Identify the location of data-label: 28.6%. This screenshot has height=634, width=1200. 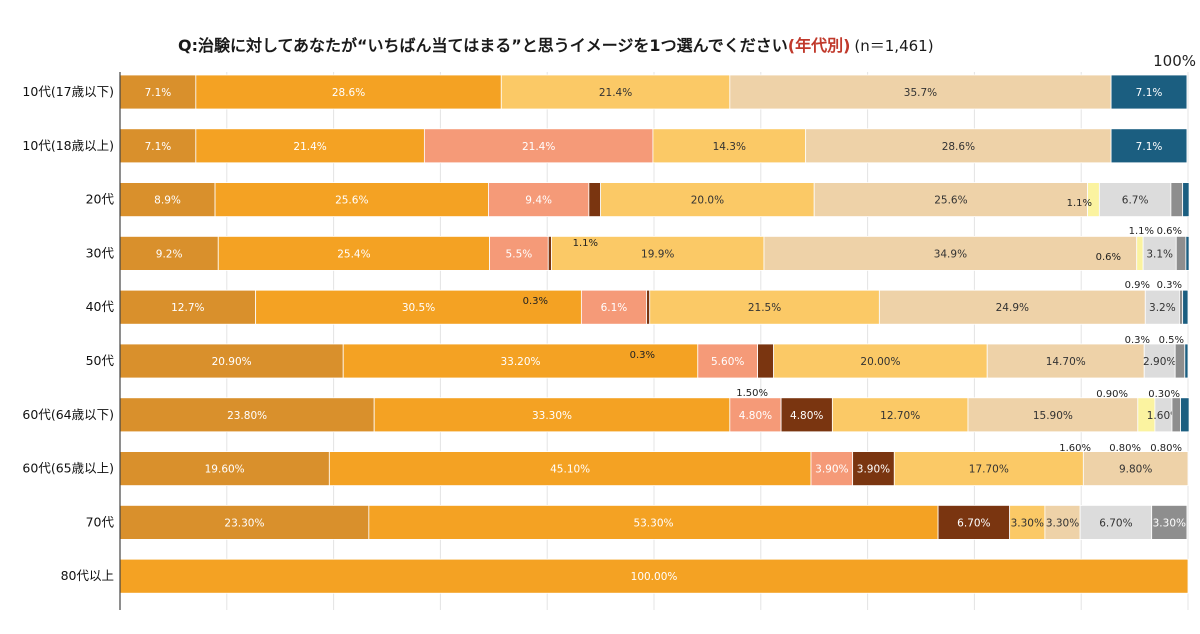
(958, 147).